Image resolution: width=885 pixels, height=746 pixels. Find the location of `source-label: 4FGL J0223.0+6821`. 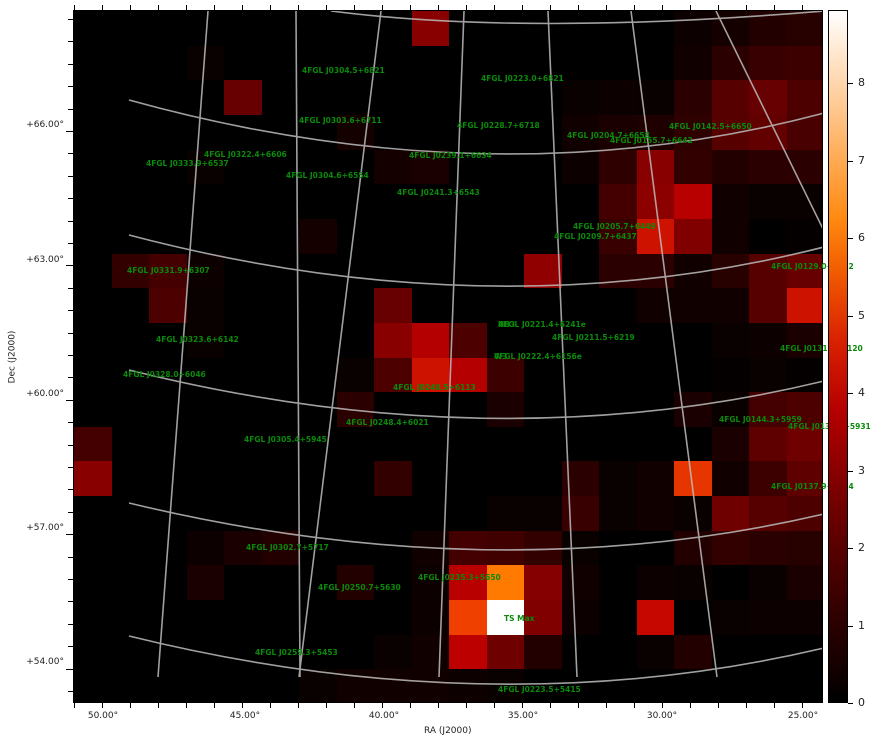

source-label: 4FGL J0223.0+6821 is located at coordinates (522, 78).